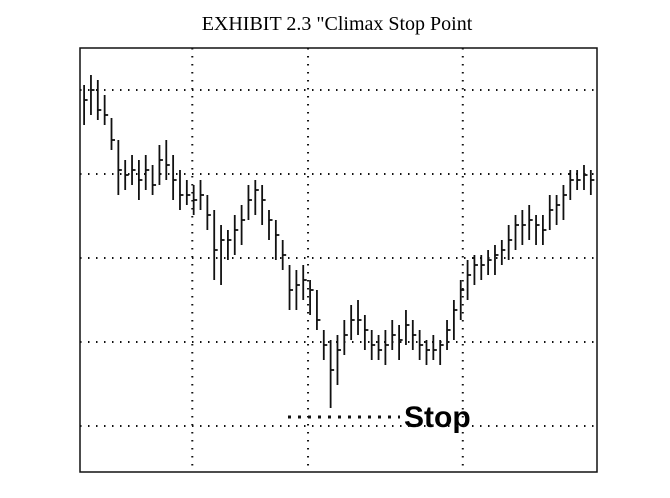 The height and width of the screenshot is (498, 670). What do you see at coordinates (337, 24) in the screenshot?
I see `chart-title: EXHIBIT 2.3 "Climax Stop Point` at bounding box center [337, 24].